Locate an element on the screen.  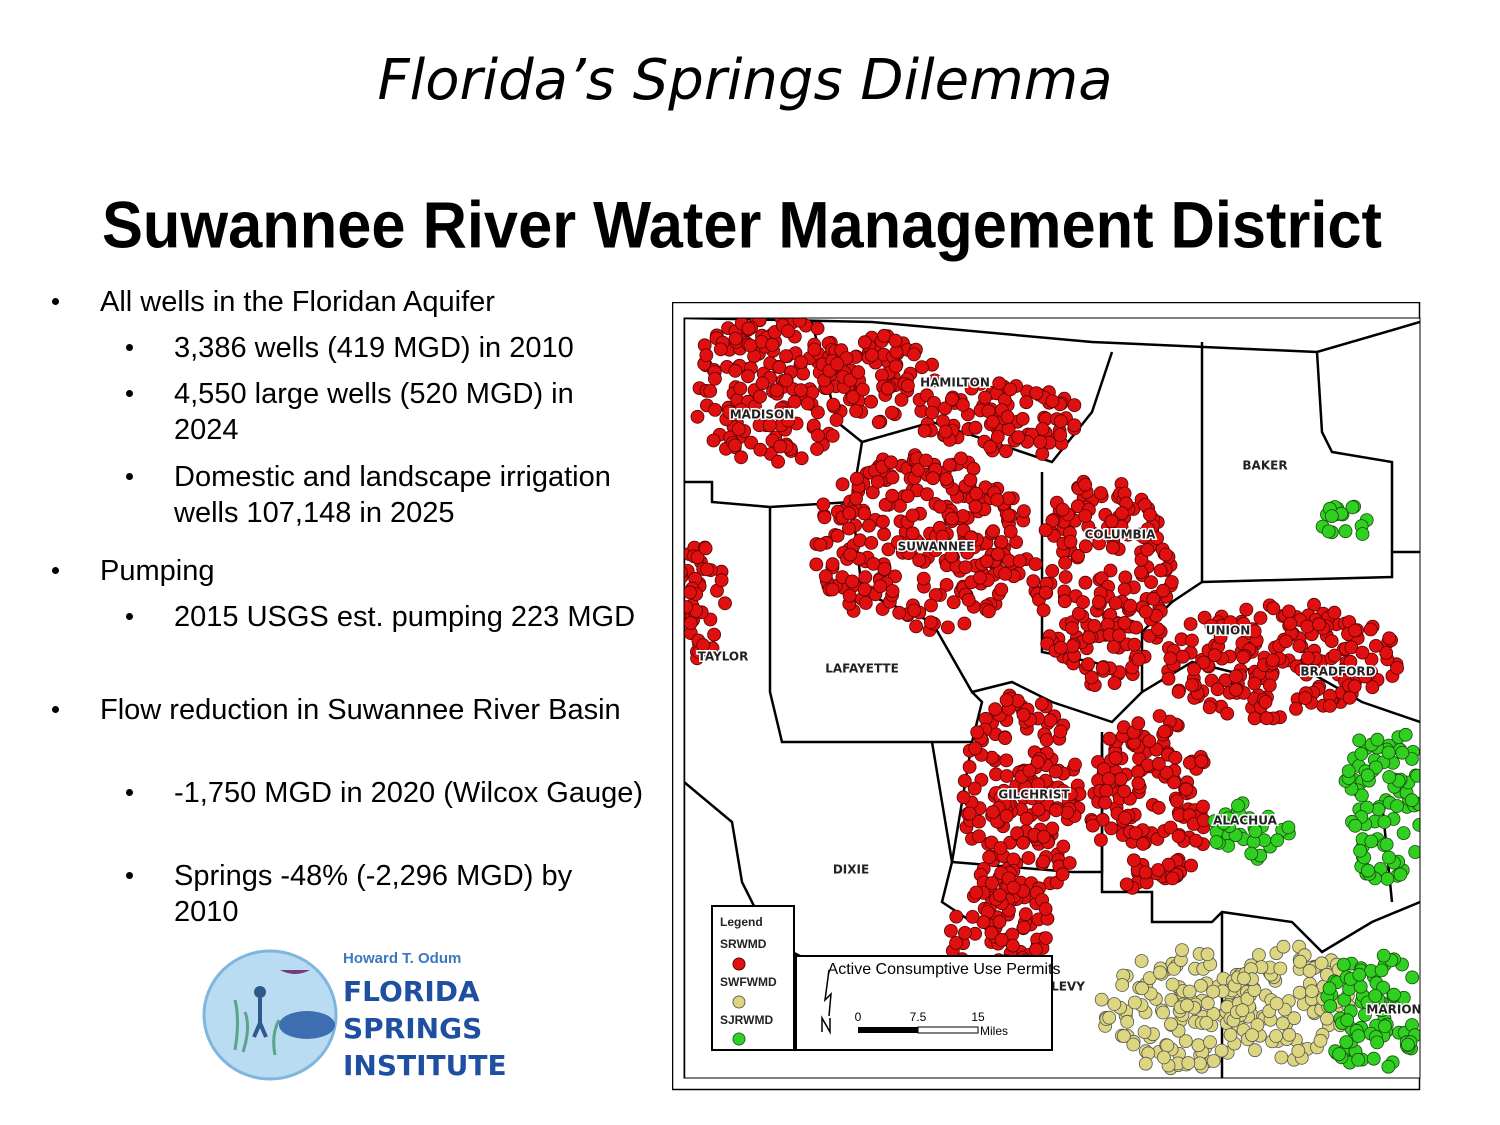
logo-line: FLORIDA is located at coordinates (411, 991).